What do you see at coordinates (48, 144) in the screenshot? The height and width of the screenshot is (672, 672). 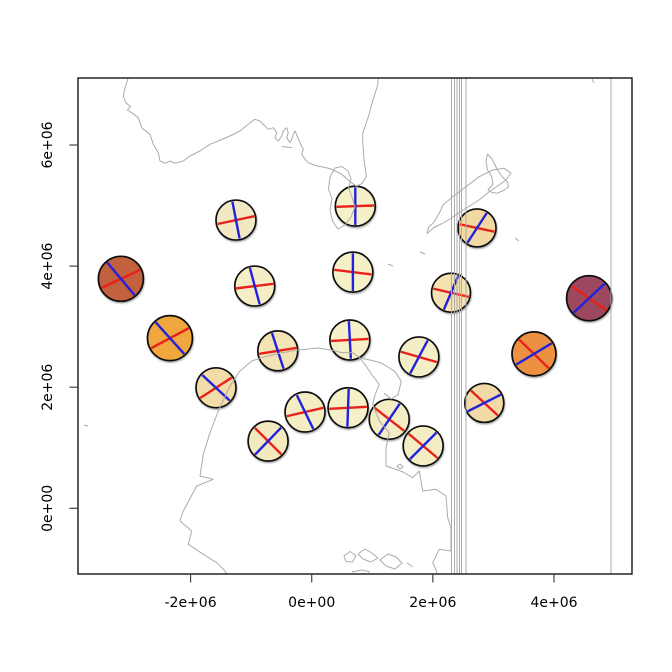 I see `y-tick-label: 6e+06` at bounding box center [48, 144].